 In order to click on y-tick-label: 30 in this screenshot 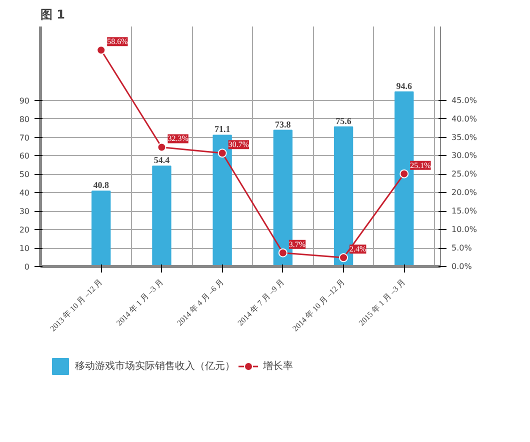, I will do `click(24, 211)`.